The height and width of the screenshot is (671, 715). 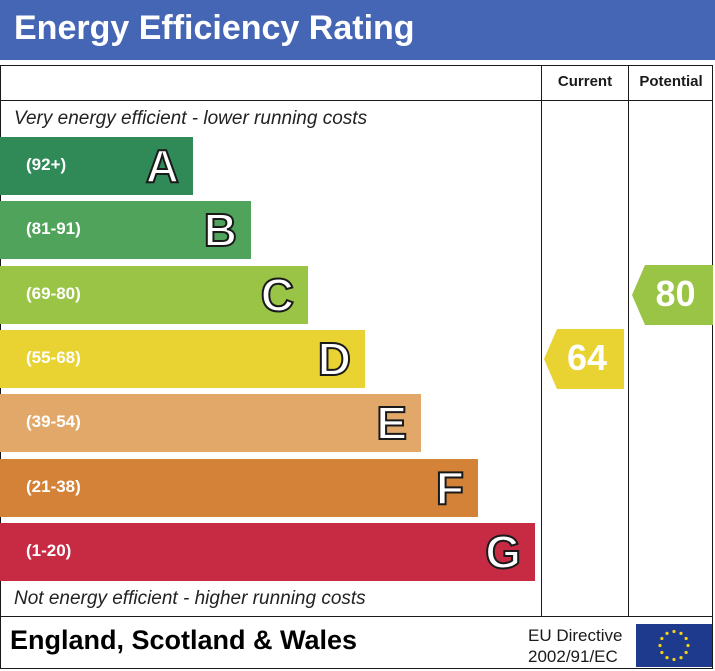 What do you see at coordinates (53, 486) in the screenshot?
I see `band-range-label: (21-38)` at bounding box center [53, 486].